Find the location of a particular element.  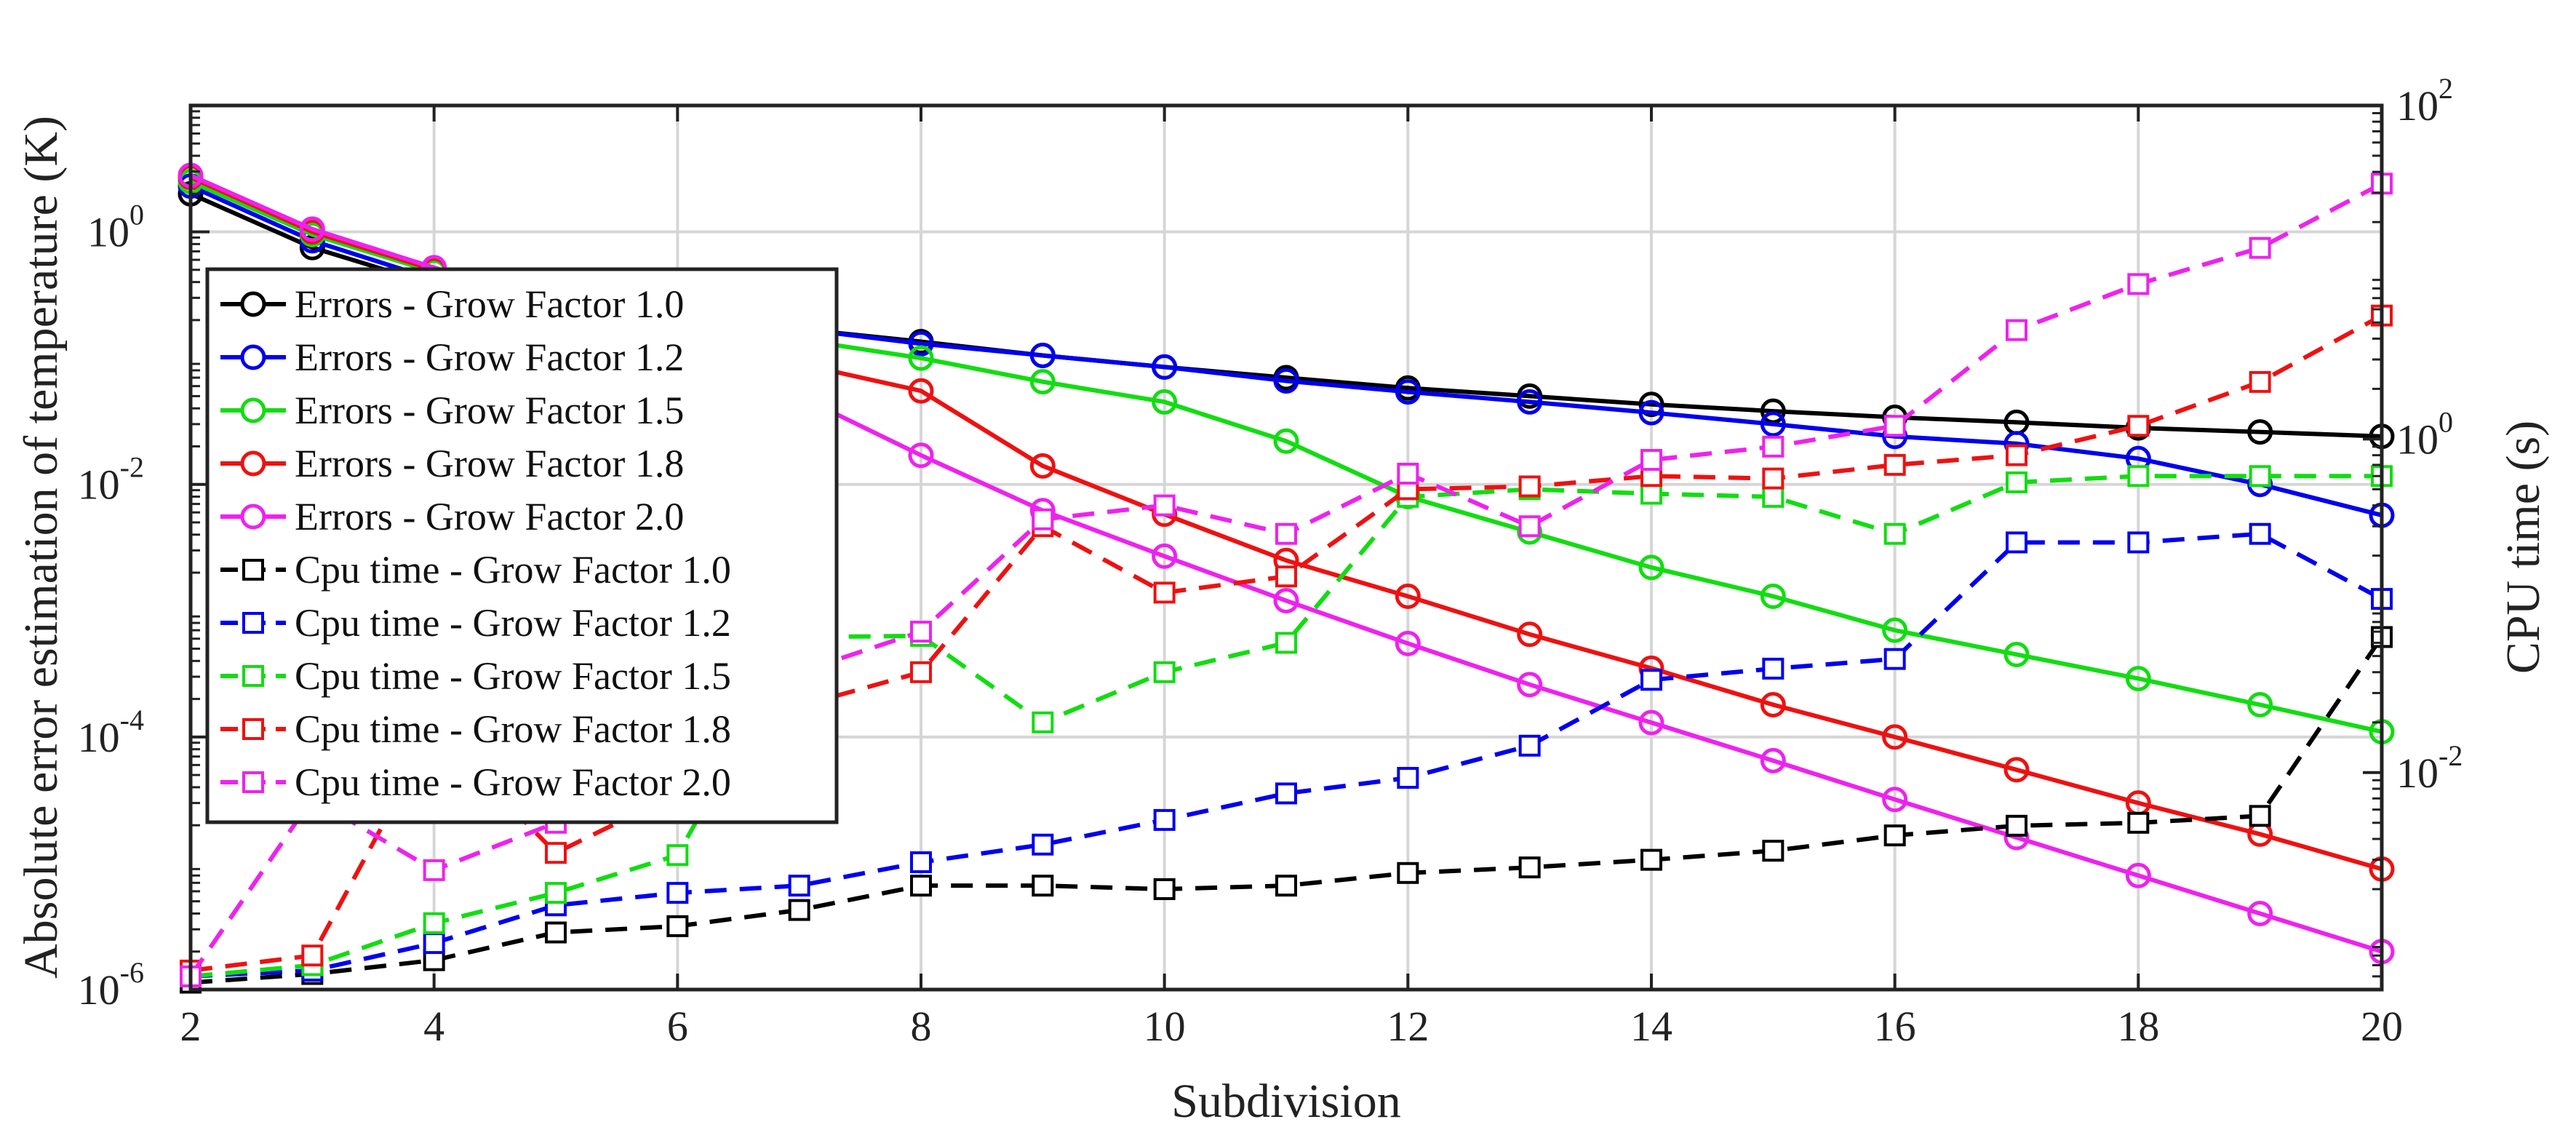

legend-item: Errors - Grow Factor 2.0 is located at coordinates (452, 516).